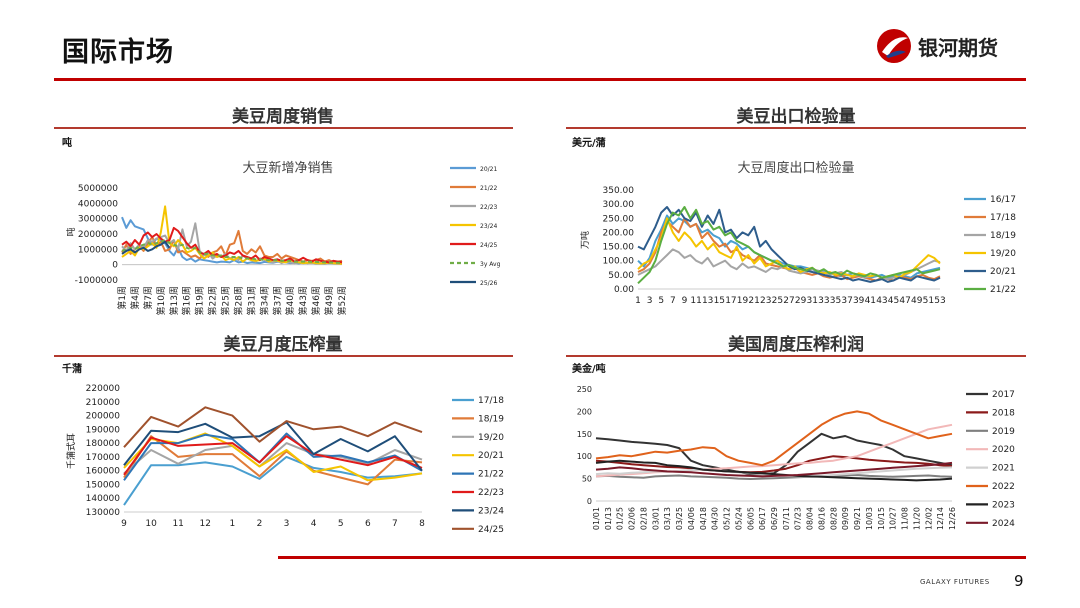  Describe the element at coordinates (833, 518) in the screenshot. I see `x-tick-label: 08/28` at that location.